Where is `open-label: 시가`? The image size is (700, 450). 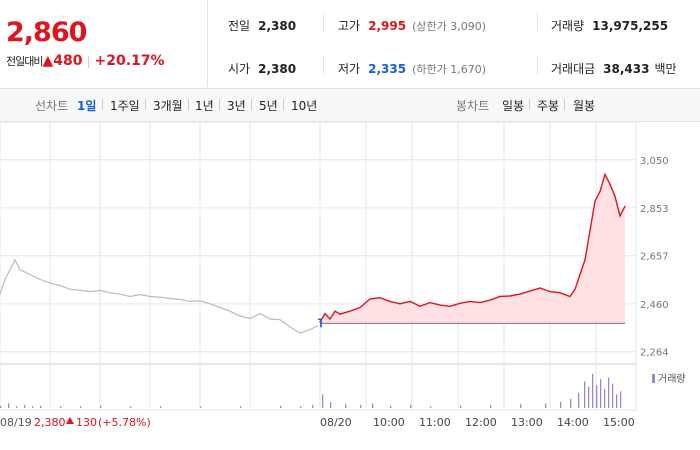
open-label: 시가 is located at coordinates (239, 69).